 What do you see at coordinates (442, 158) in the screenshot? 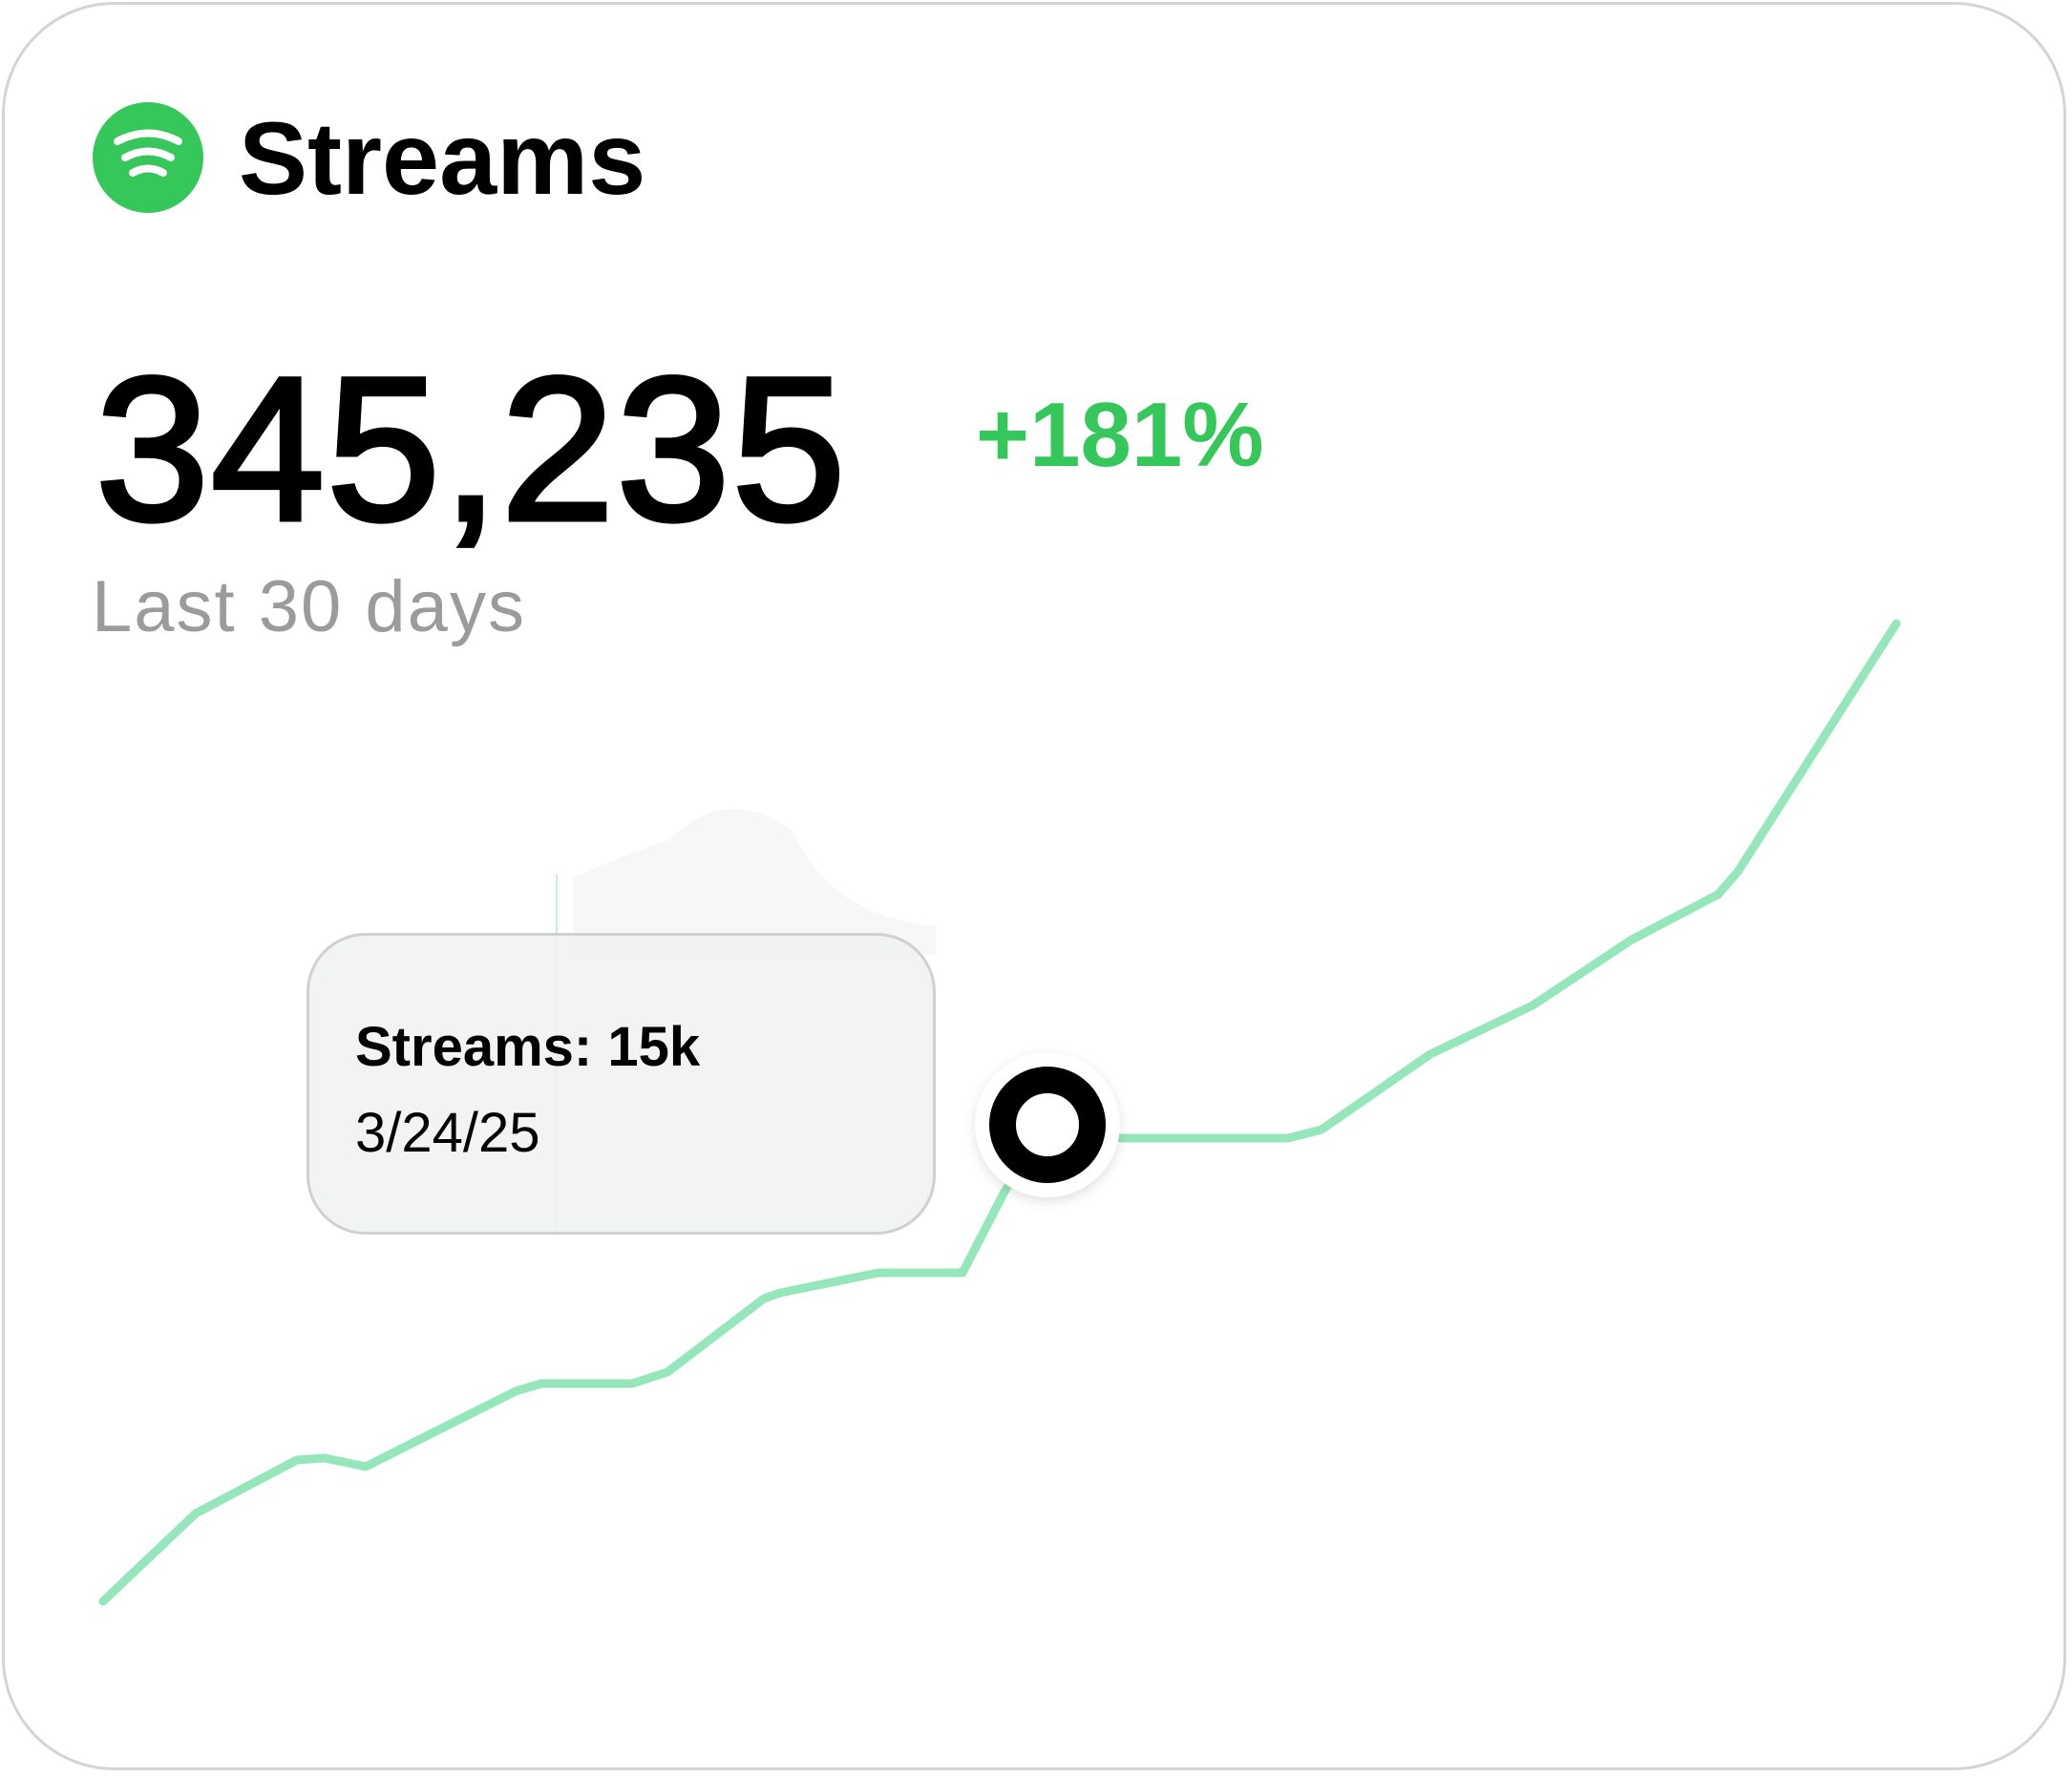
I see `card-title: Streams` at bounding box center [442, 158].